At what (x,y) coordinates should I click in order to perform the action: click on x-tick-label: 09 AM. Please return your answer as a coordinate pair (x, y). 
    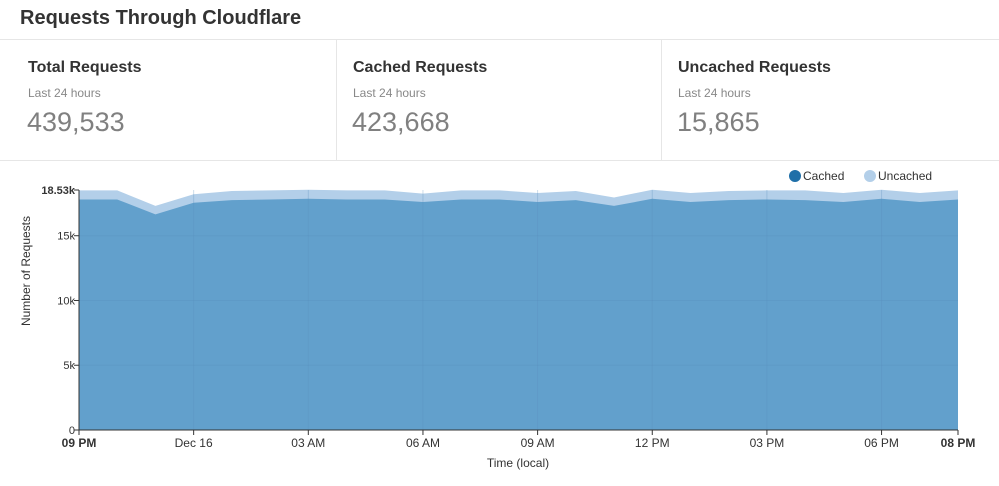
    Looking at the image, I should click on (538, 443).